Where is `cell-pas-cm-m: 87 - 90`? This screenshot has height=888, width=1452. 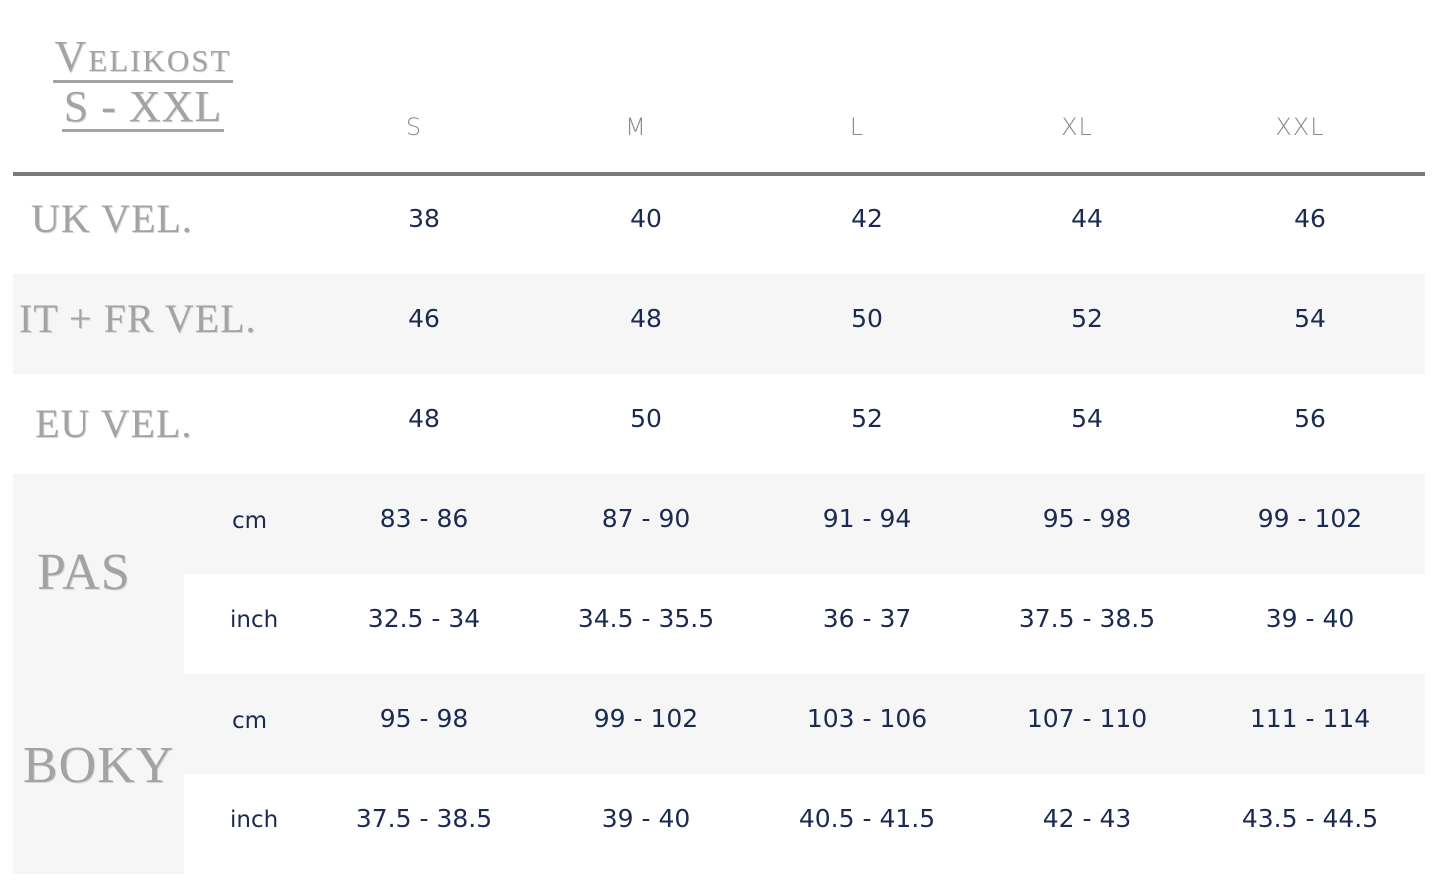 cell-pas-cm-m: 87 - 90 is located at coordinates (646, 518).